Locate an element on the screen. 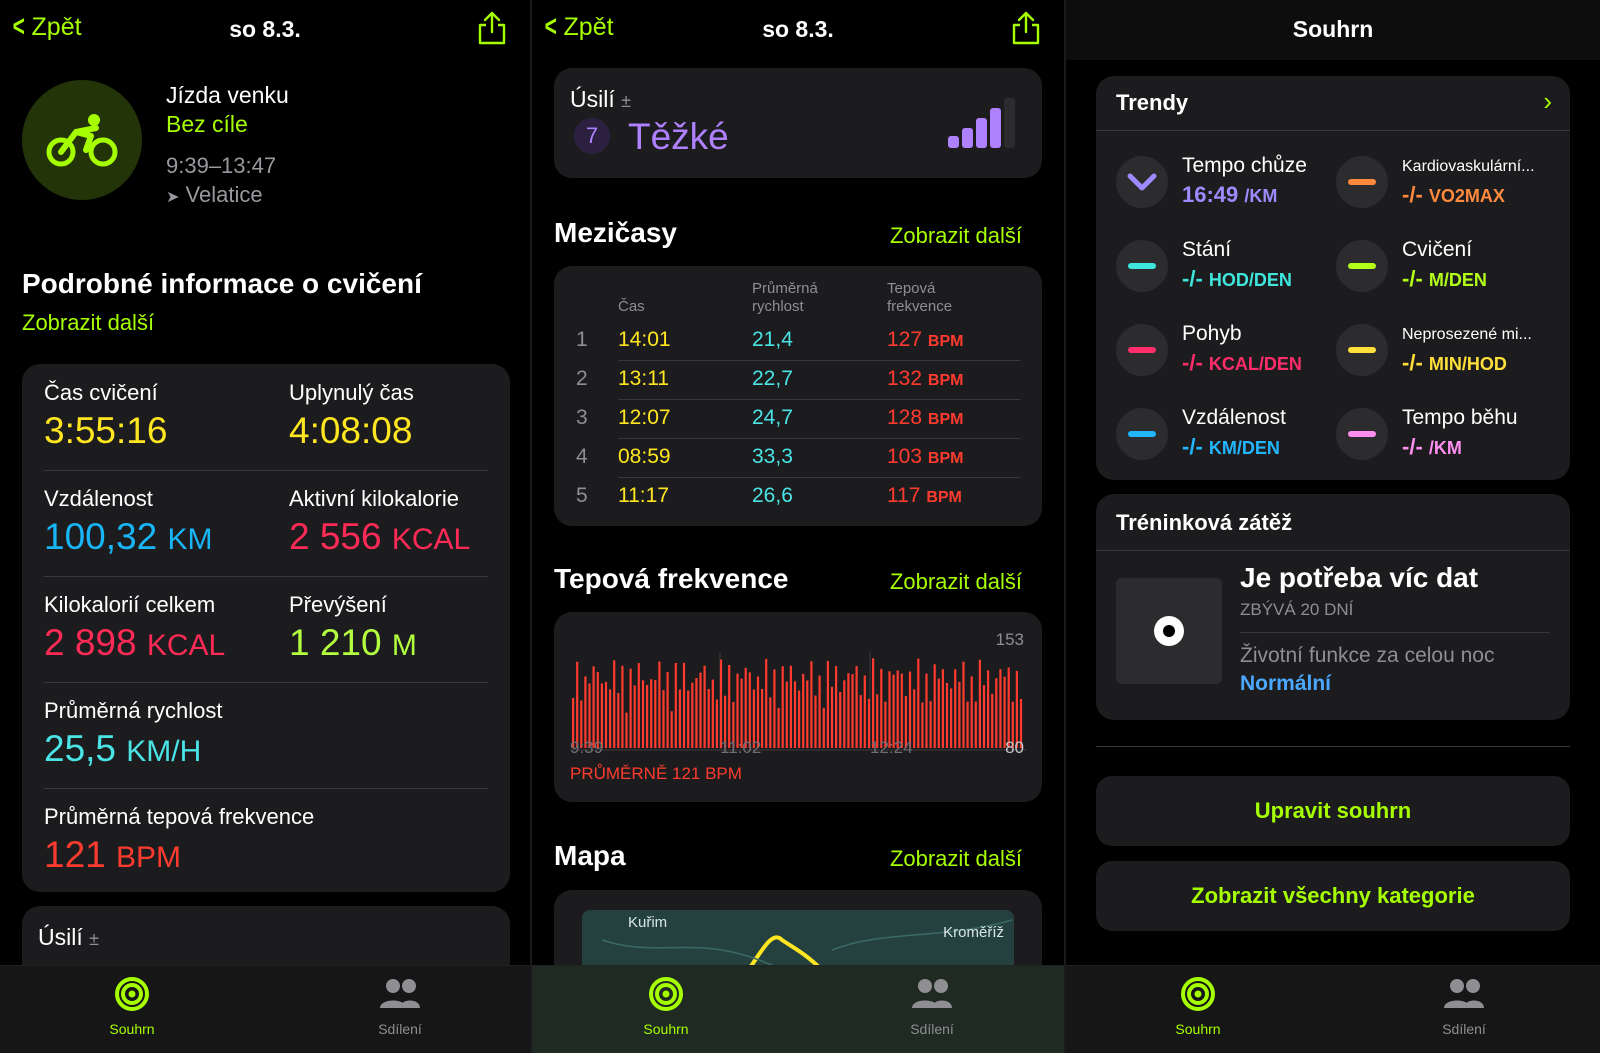 Image resolution: width=1600 pixels, height=1053 pixels. effort-bars-icon is located at coordinates (981, 123).